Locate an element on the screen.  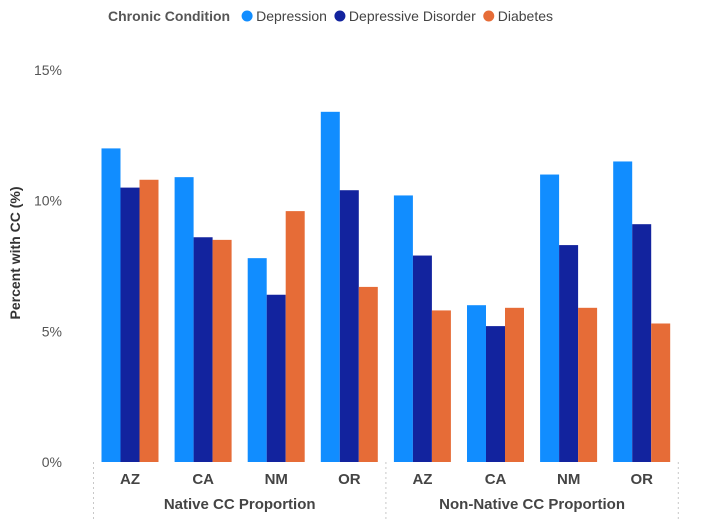
legend-title: Chronic Condition is located at coordinates (169, 16).